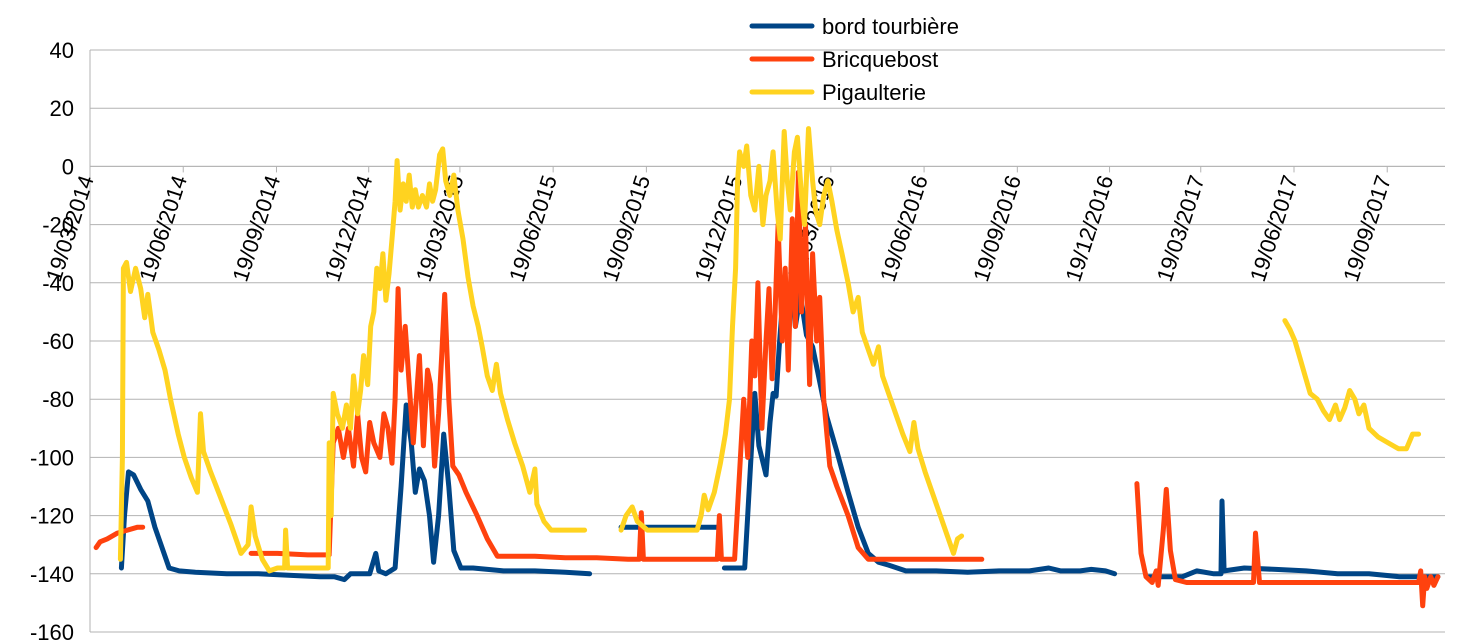  What do you see at coordinates (163, 228) in the screenshot?
I see `x-tick-label: 19/06/2014` at bounding box center [163, 228].